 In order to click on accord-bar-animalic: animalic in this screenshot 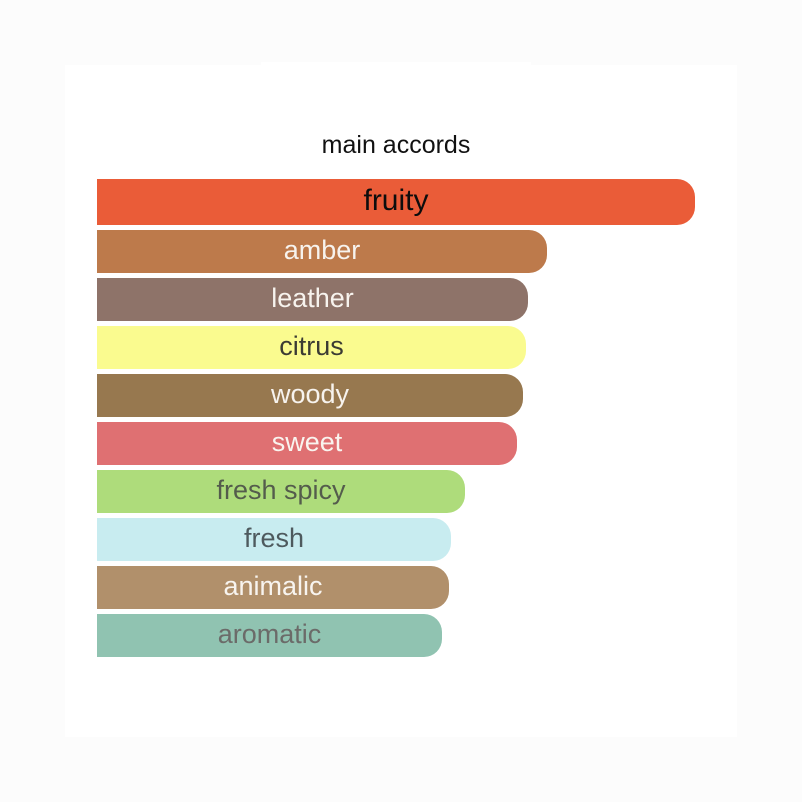, I will do `click(273, 587)`.